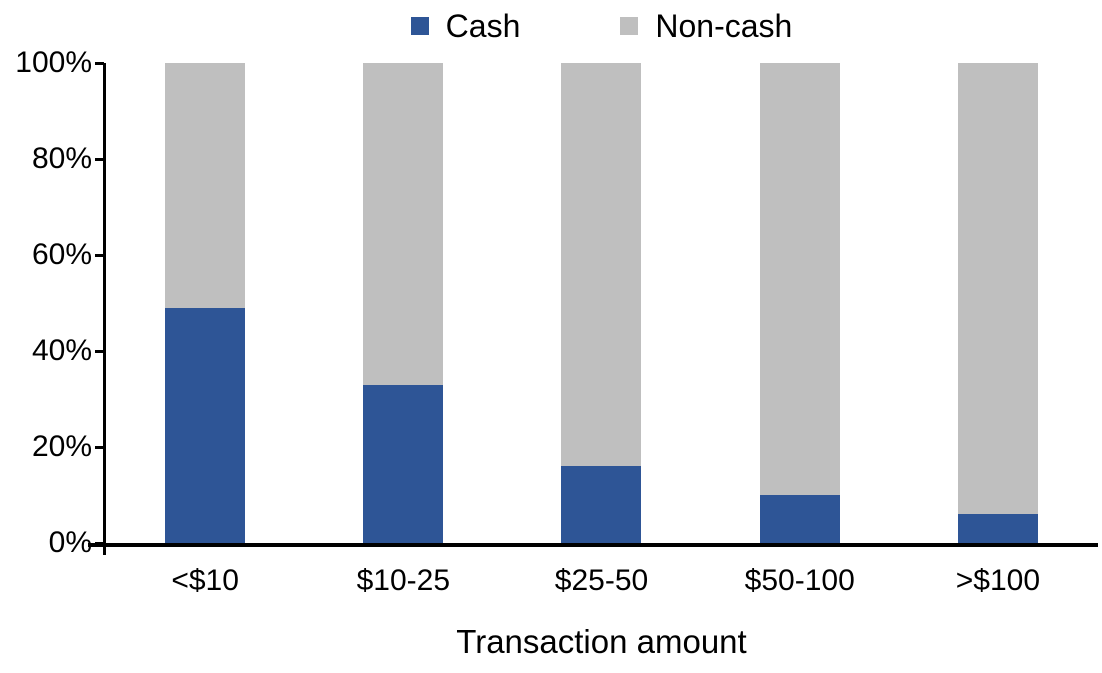  I want to click on x-axis-label: $25-50, so click(601, 580).